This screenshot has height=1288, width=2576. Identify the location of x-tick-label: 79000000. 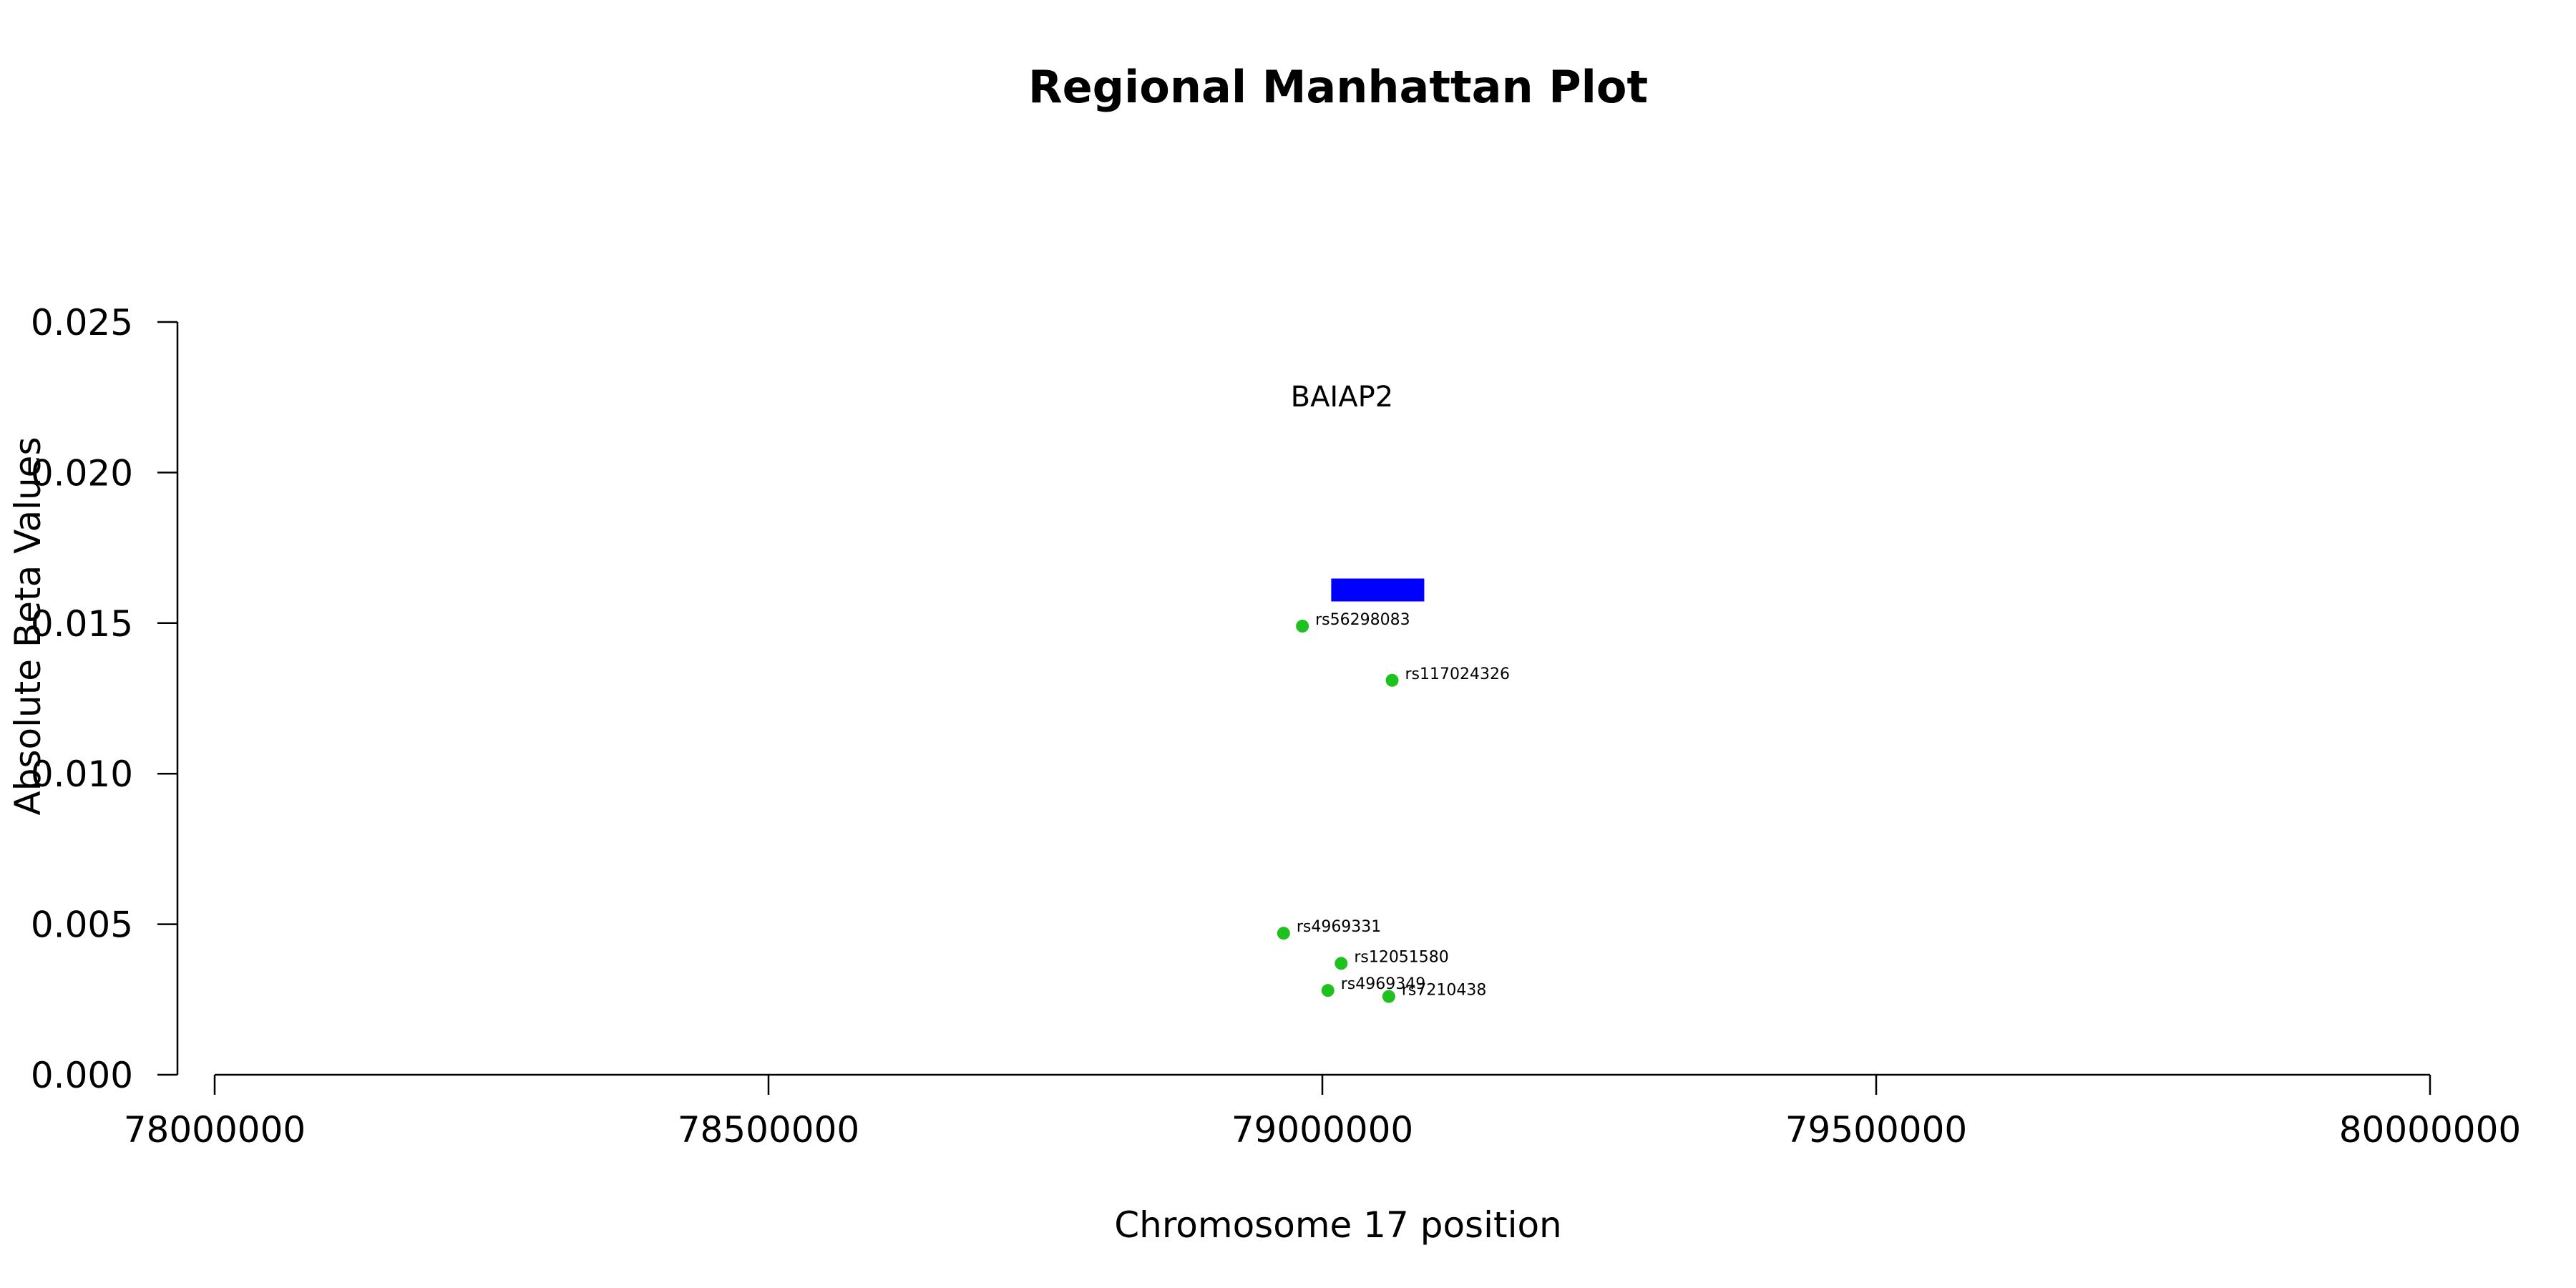
(1322, 1130).